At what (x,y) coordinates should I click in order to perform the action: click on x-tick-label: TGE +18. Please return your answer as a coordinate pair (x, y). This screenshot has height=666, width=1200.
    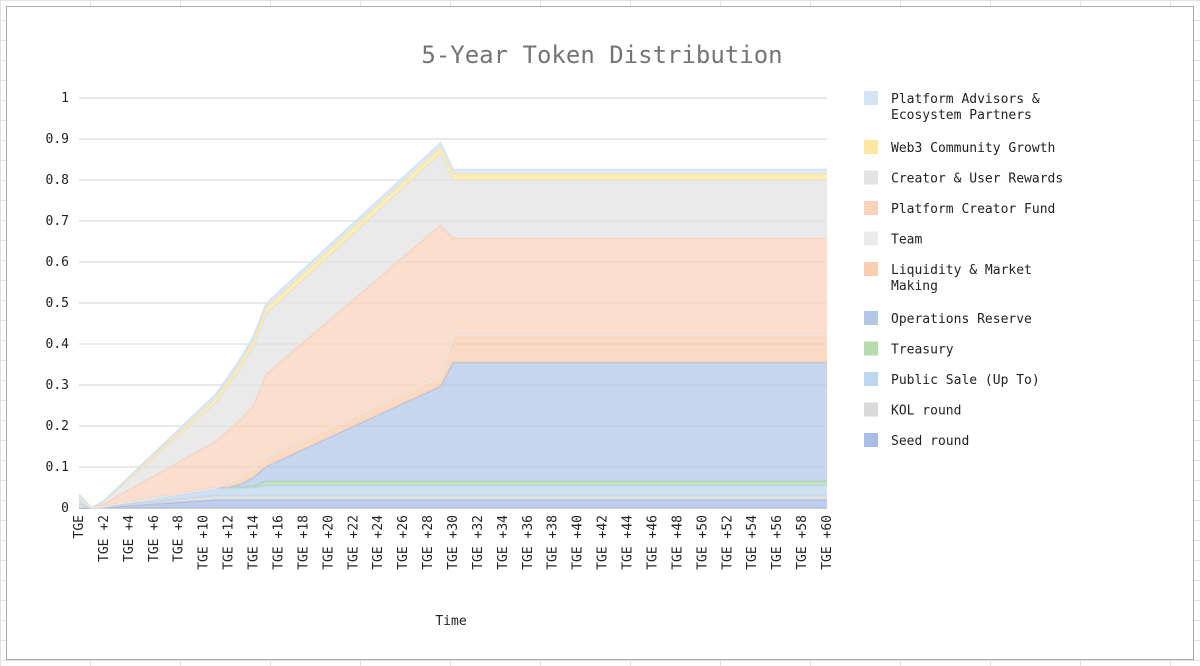
    Looking at the image, I should click on (303, 542).